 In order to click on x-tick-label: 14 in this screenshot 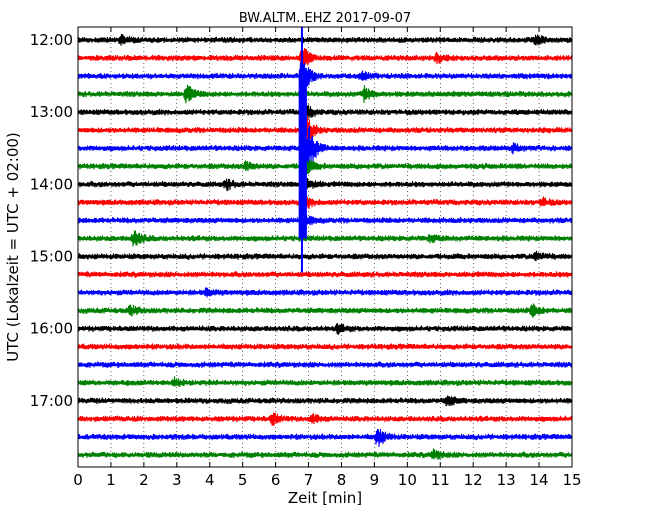, I will do `click(539, 480)`.